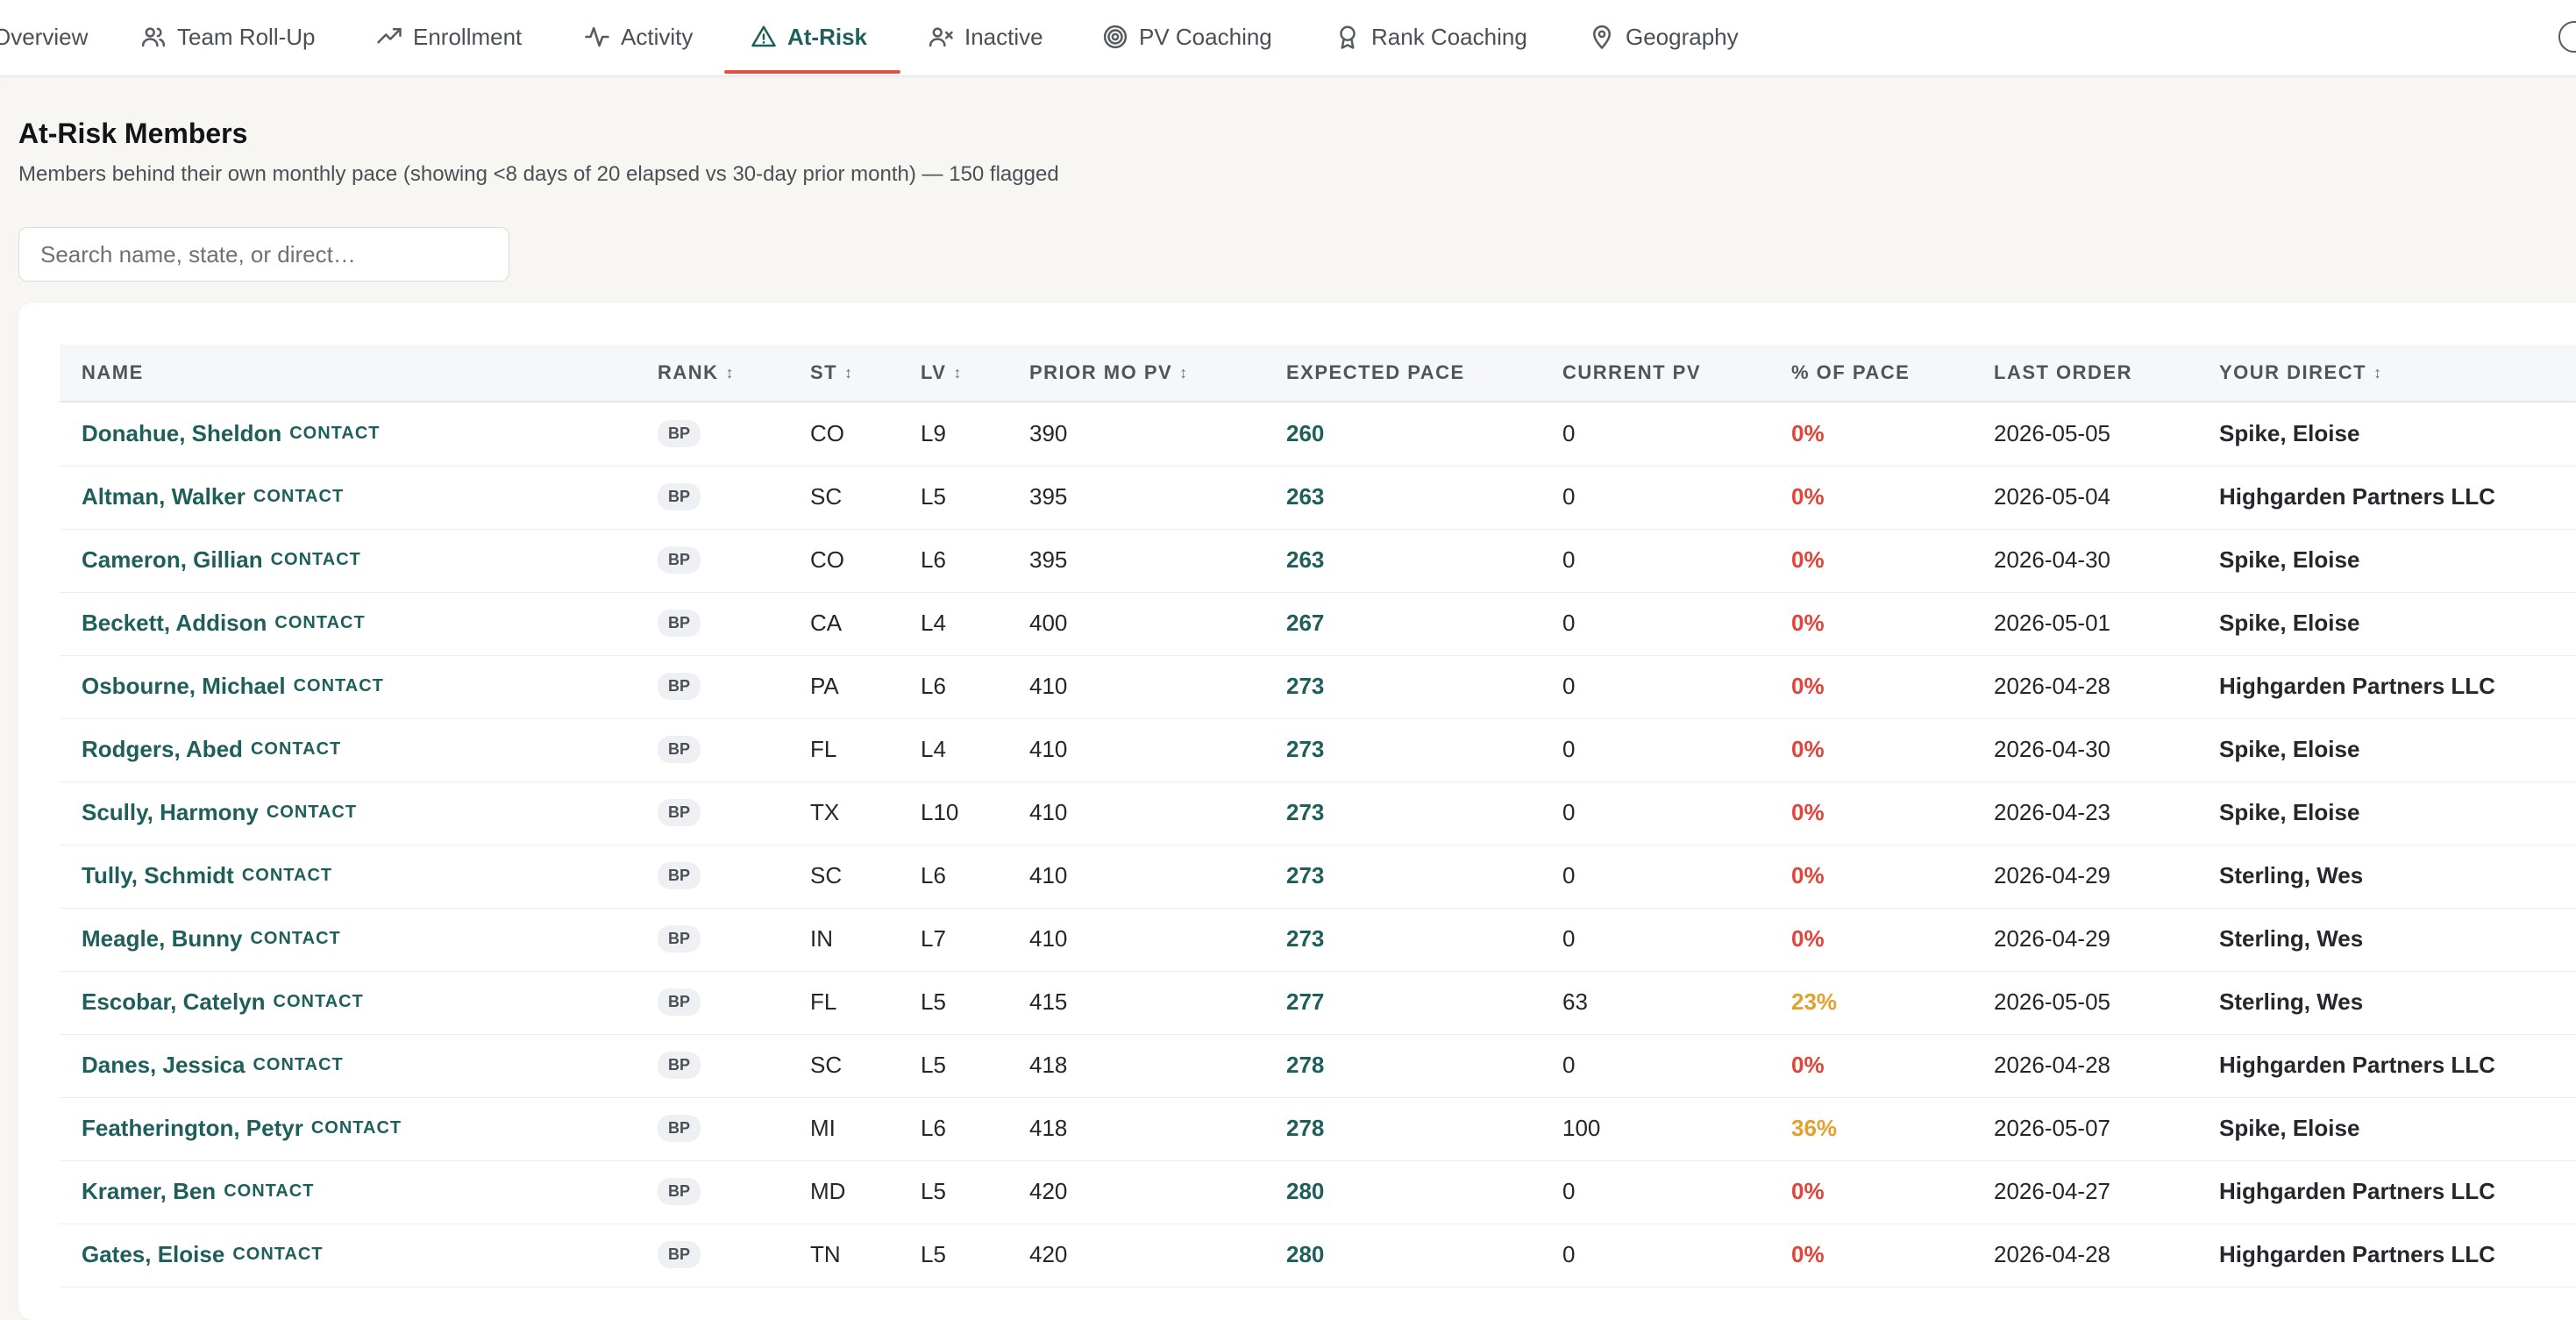 The image size is (2576, 1320). I want to click on state-cell: CO, so click(827, 560).